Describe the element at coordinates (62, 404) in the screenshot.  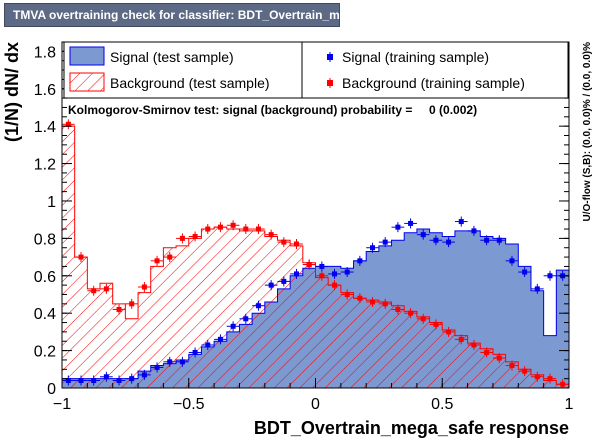
I see `x-tick-label: −1` at that location.